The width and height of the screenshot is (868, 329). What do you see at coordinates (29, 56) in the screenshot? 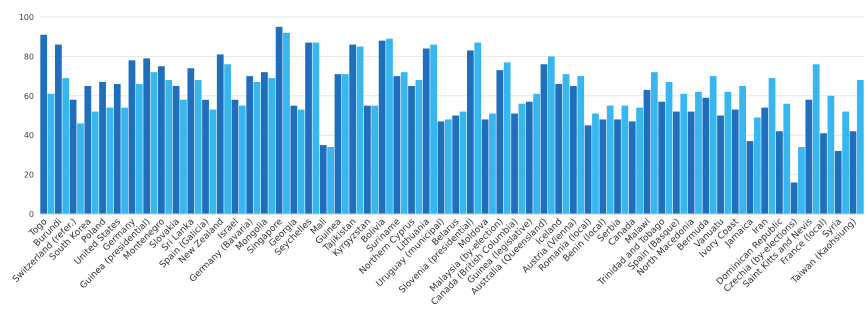
I see `y-tick-label: 80` at bounding box center [29, 56].